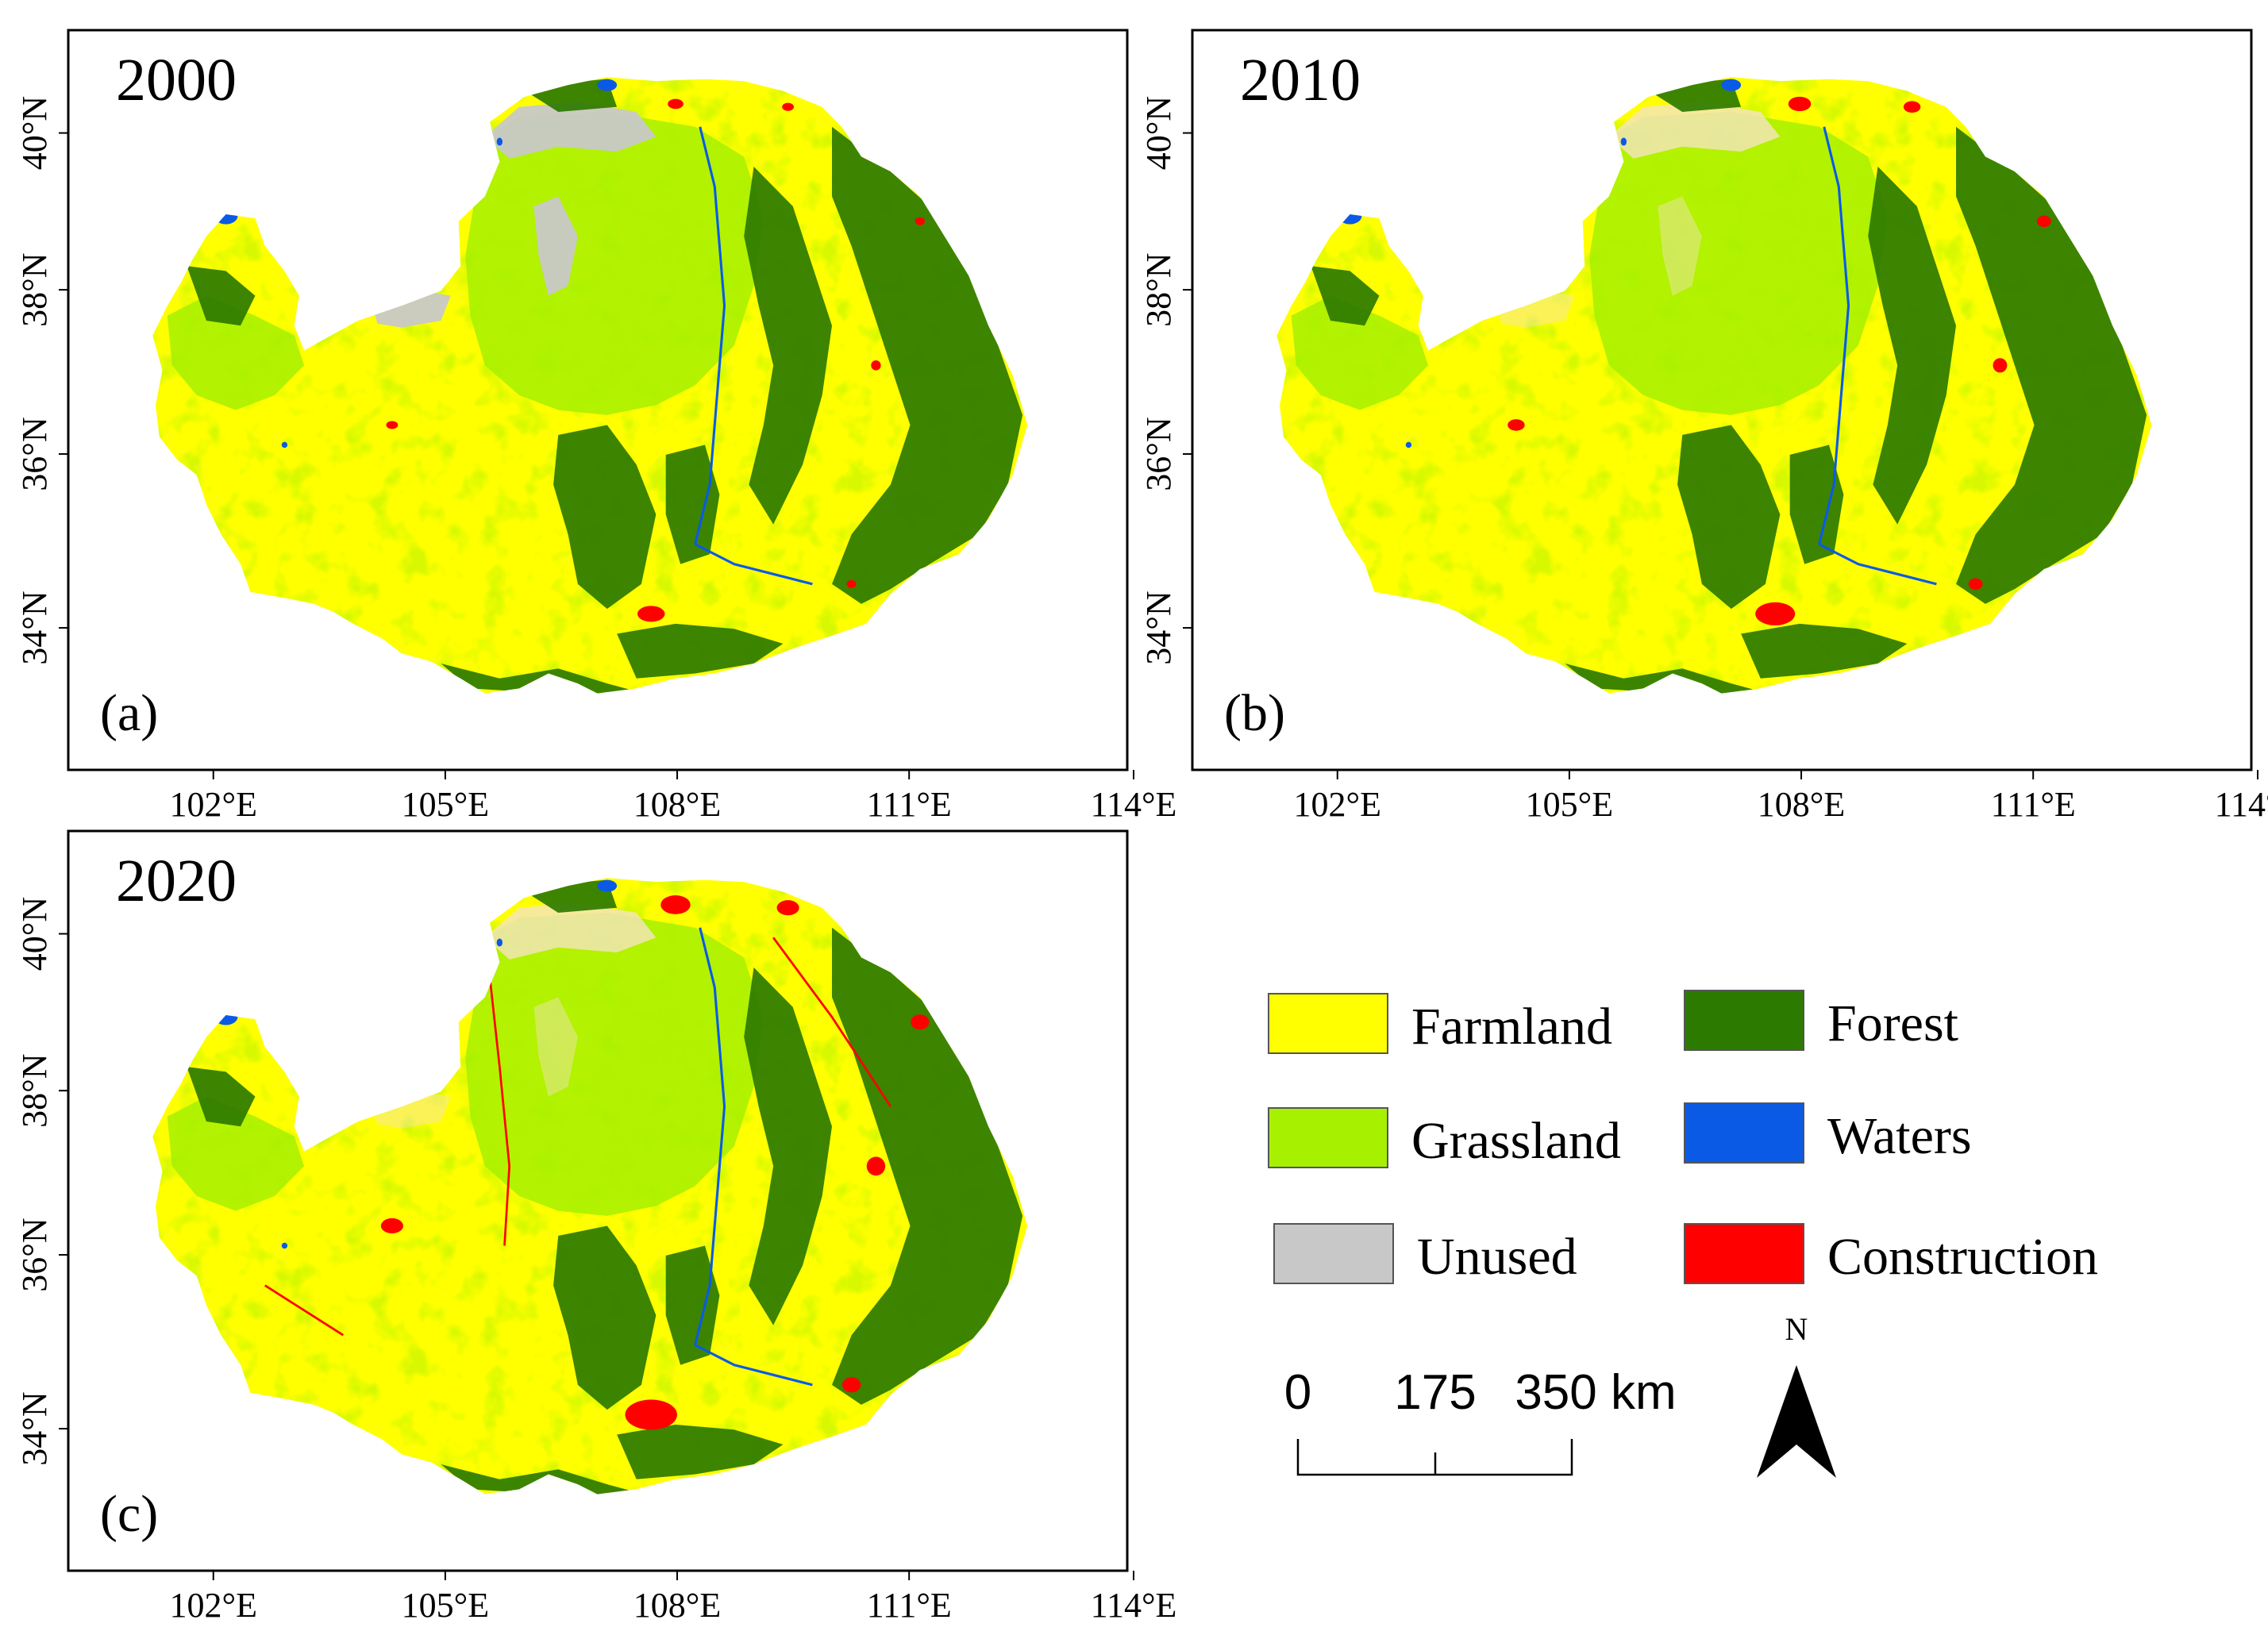  What do you see at coordinates (1435, 1392) in the screenshot?
I see `scale-bar-label: 175` at bounding box center [1435, 1392].